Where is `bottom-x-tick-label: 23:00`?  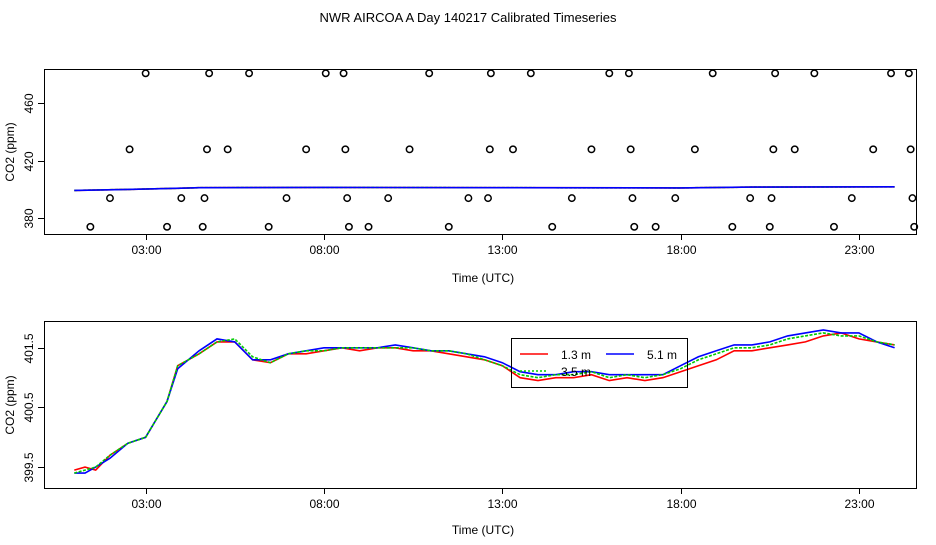 bottom-x-tick-label: 23:00 is located at coordinates (859, 504).